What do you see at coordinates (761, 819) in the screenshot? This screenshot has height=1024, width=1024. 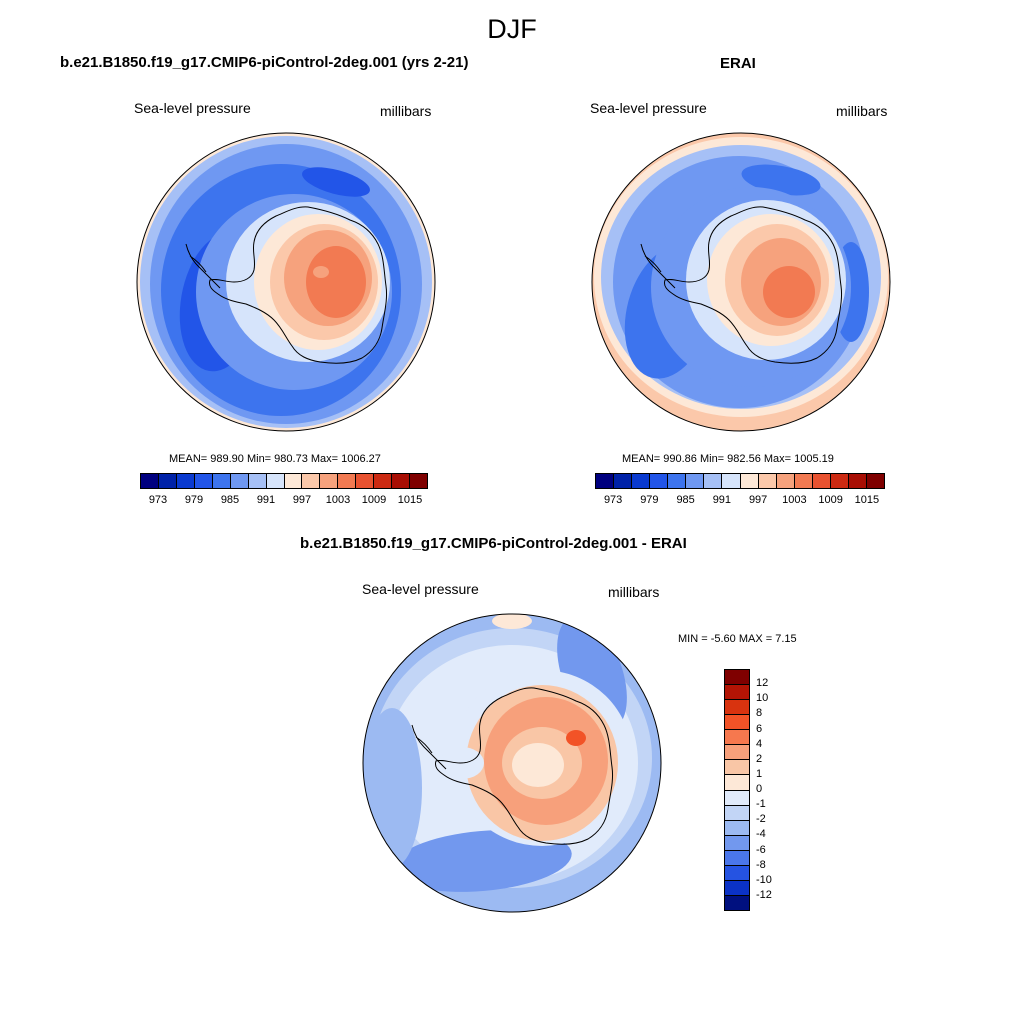 I see `panel-diff-colorbar-tick-label: -2` at bounding box center [761, 819].